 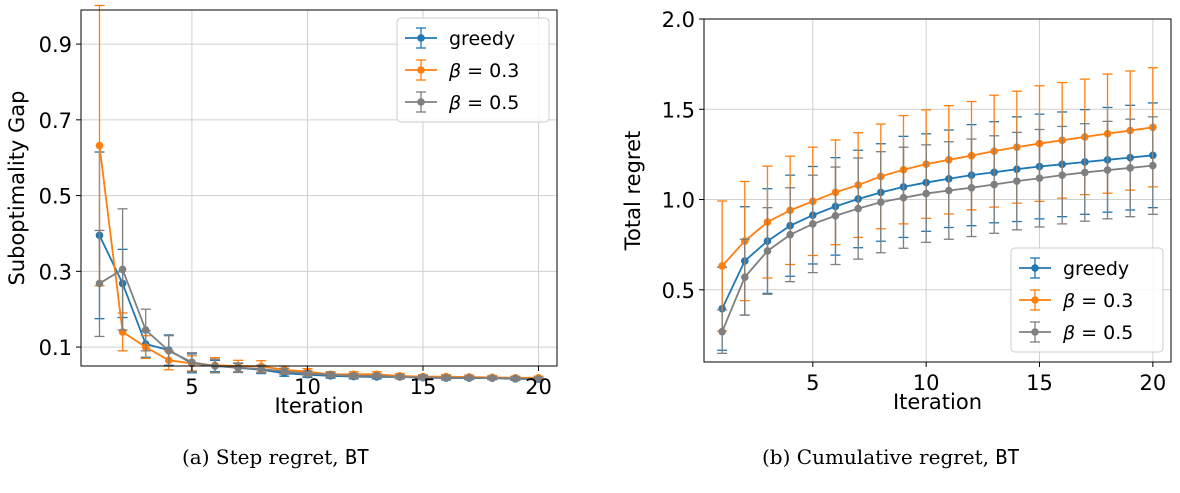 I want to click on y-axis-label: Total regret, so click(x=633, y=191).